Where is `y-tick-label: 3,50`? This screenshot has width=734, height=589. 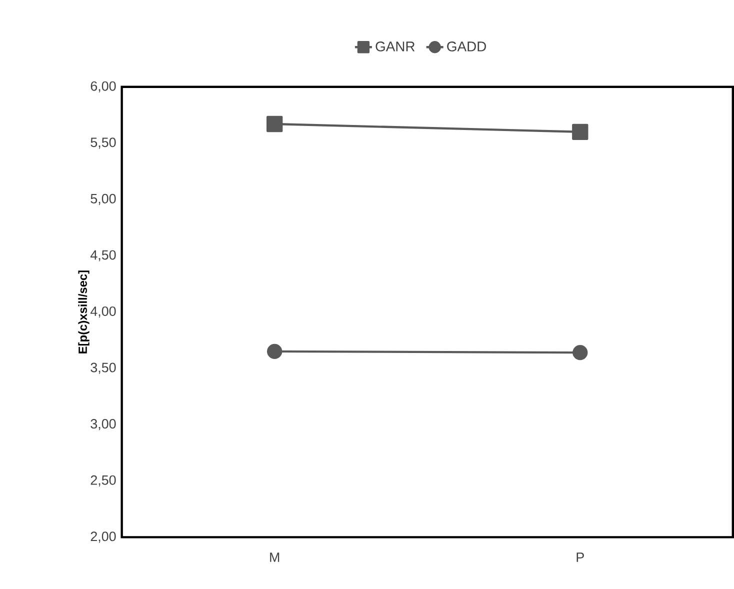
y-tick-label: 3,50 is located at coordinates (103, 368).